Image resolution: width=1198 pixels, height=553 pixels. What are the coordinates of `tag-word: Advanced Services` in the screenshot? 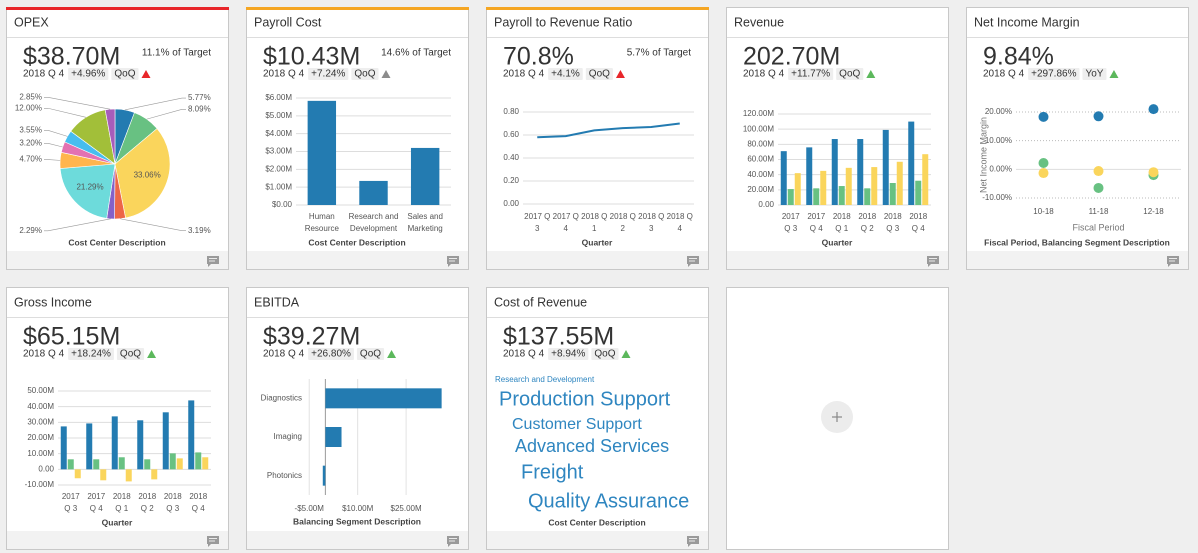 It's located at (592, 446).